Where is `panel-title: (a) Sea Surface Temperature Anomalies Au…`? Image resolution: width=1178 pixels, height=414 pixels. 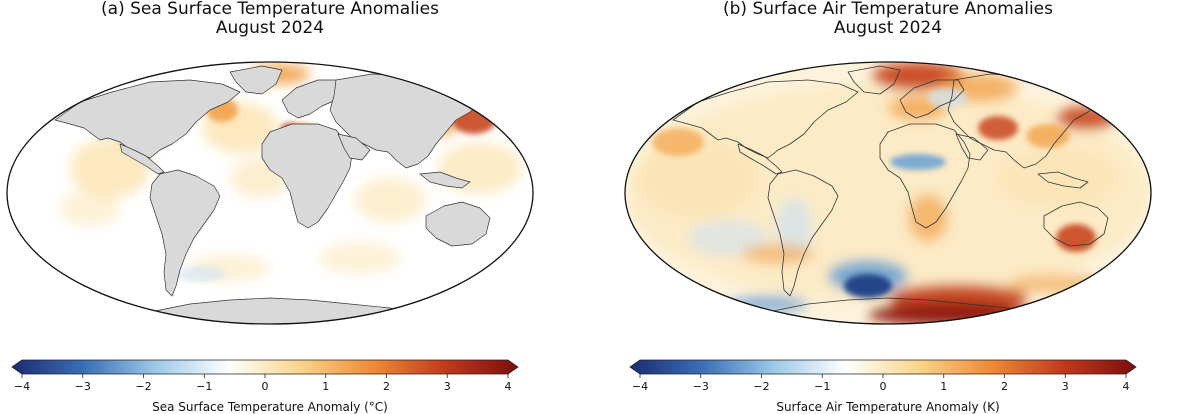
panel-title: (a) Sea Surface Temperature Anomalies Au… is located at coordinates (270, 19).